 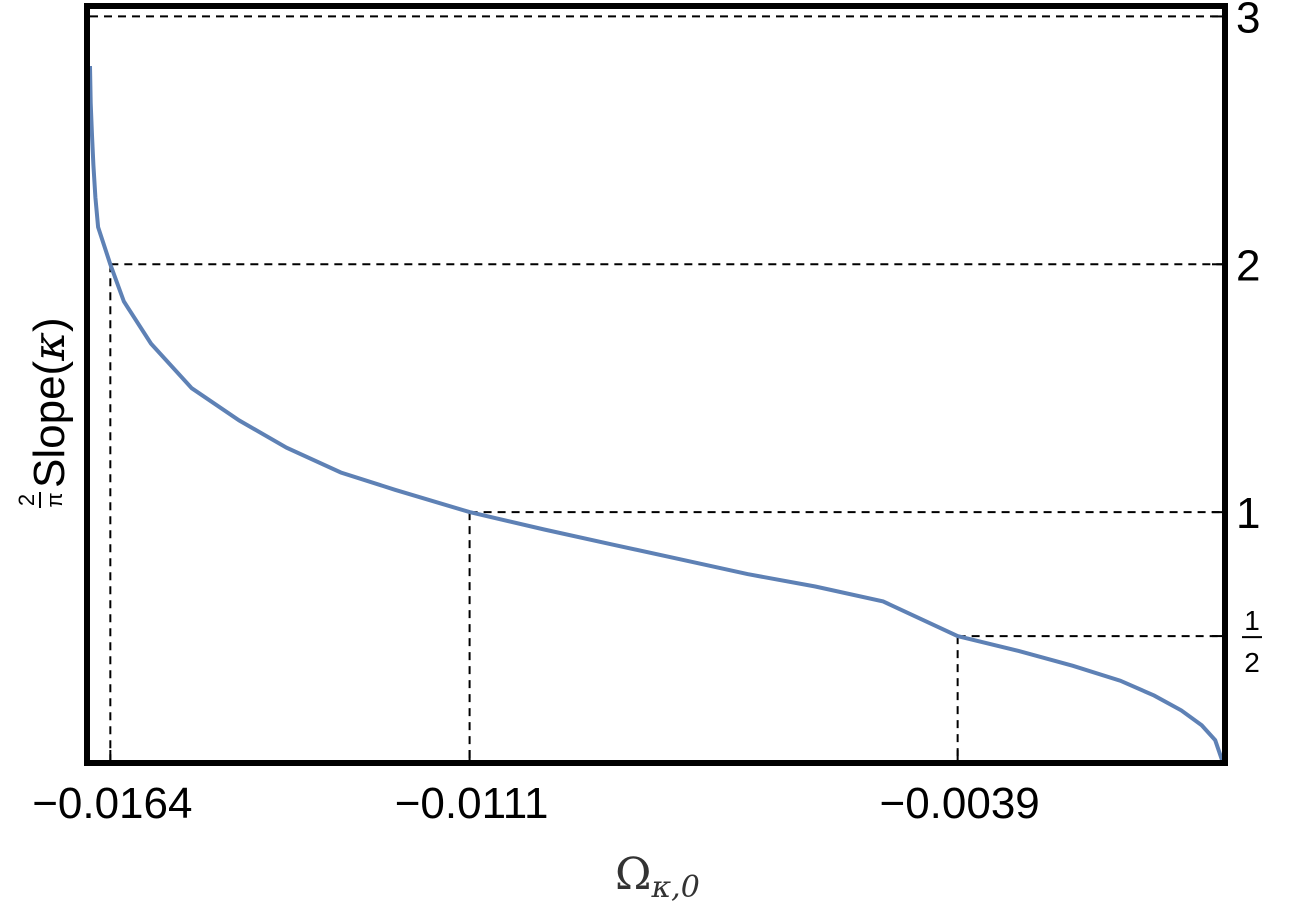 What do you see at coordinates (1252, 620) in the screenshot?
I see `y-tick-frac-numerator: 1` at bounding box center [1252, 620].